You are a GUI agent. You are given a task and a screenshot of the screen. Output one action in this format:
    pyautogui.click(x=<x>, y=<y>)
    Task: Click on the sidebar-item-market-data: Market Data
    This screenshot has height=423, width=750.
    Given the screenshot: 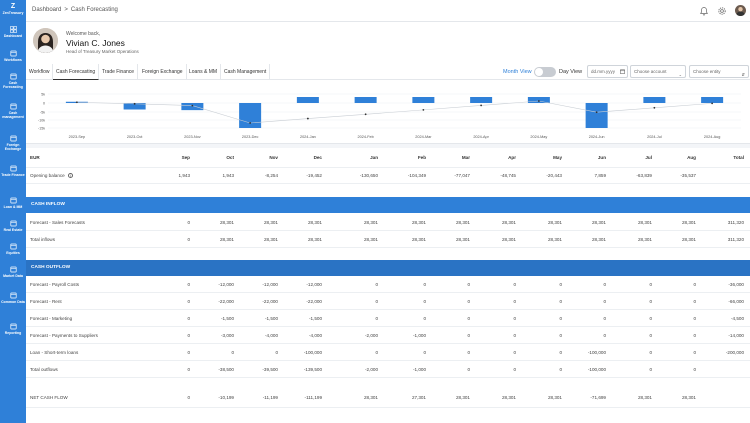 What is the action you would take?
    pyautogui.click(x=13, y=272)
    